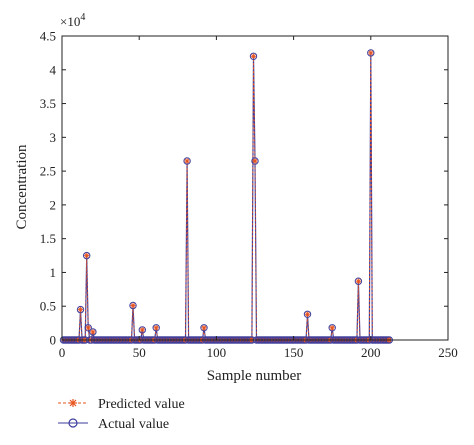  I want to click on y-tick-label: 2, so click(53, 204).